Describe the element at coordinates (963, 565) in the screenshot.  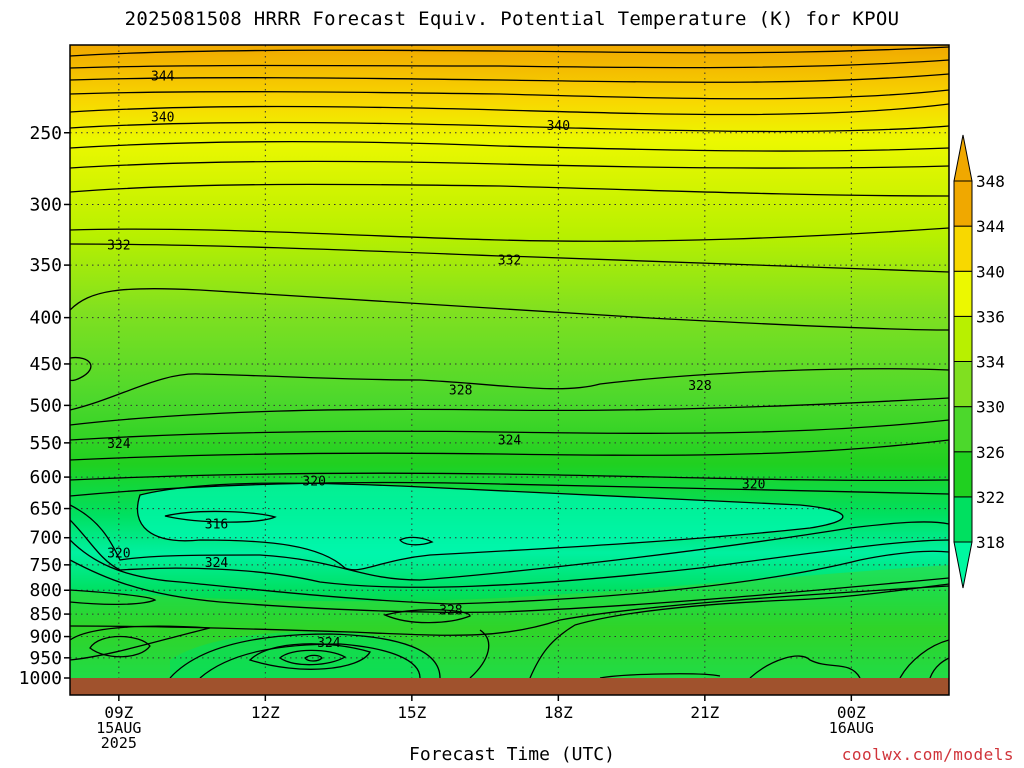
I see `colorbar-bottom-arrow` at that location.